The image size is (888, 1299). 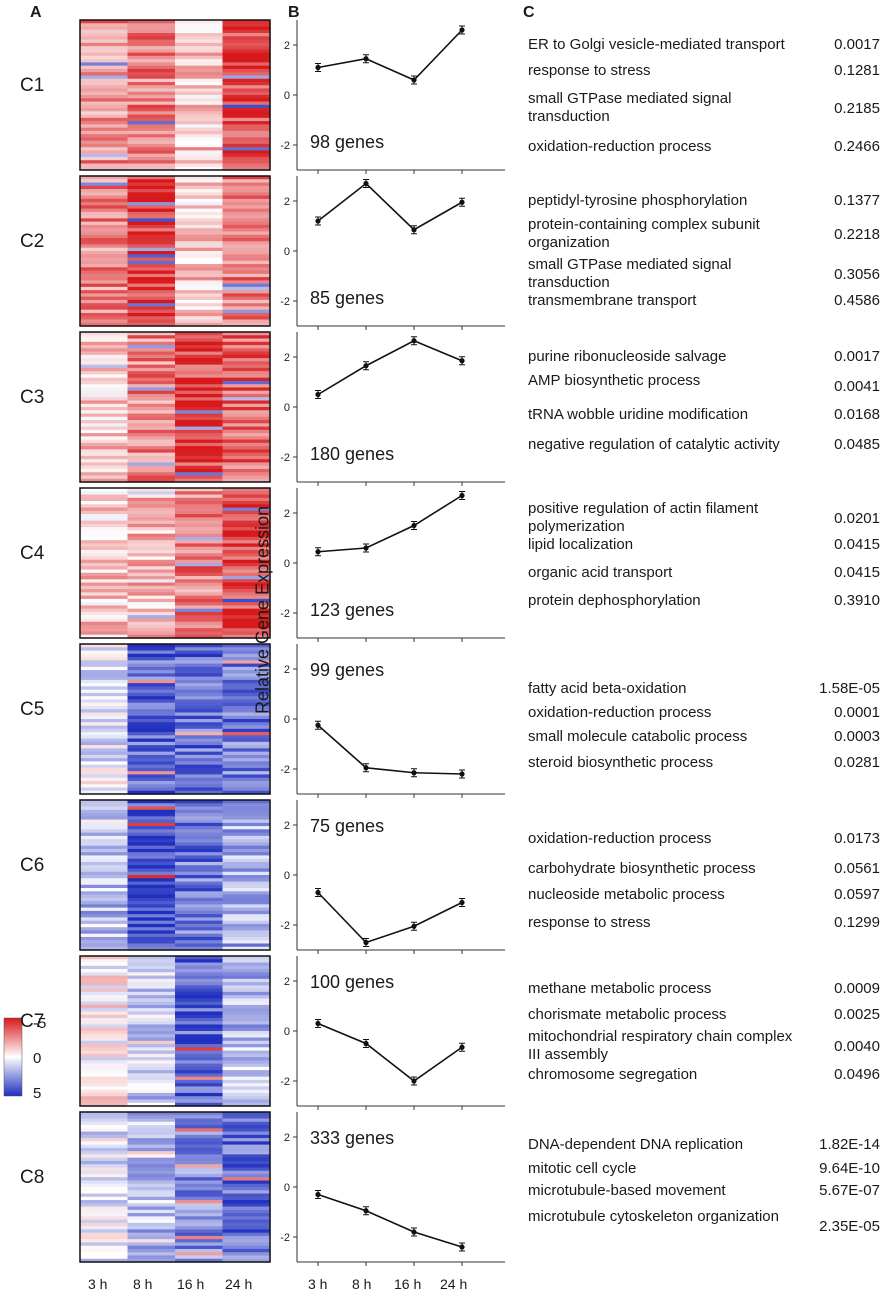 What do you see at coordinates (612, 300) in the screenshot?
I see `go-term: transmembrane transport` at bounding box center [612, 300].